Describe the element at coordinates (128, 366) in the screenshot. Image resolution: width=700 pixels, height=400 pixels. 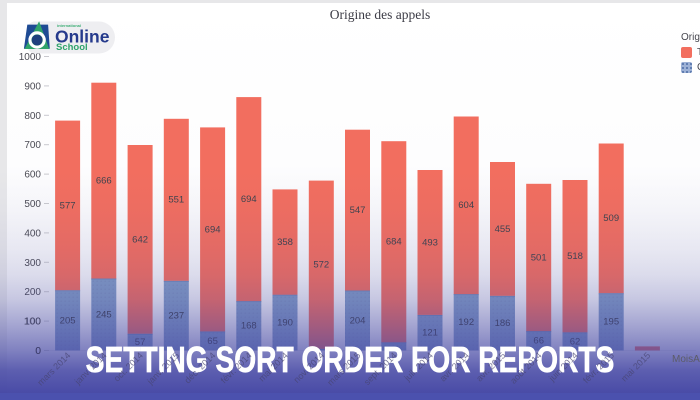
I see `svg-text: oct. 2014` at that location.